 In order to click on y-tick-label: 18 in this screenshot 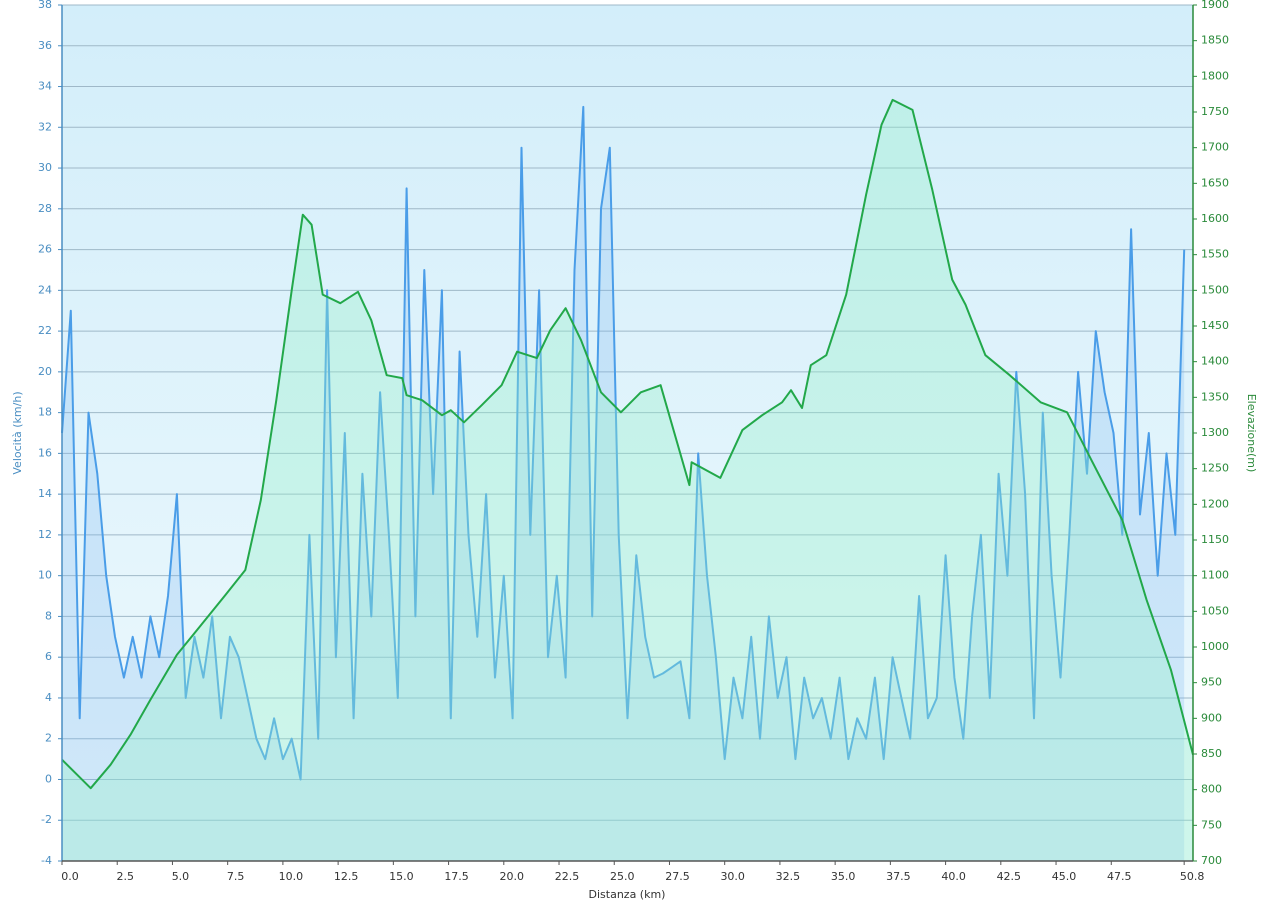, I will do `click(45, 412)`.